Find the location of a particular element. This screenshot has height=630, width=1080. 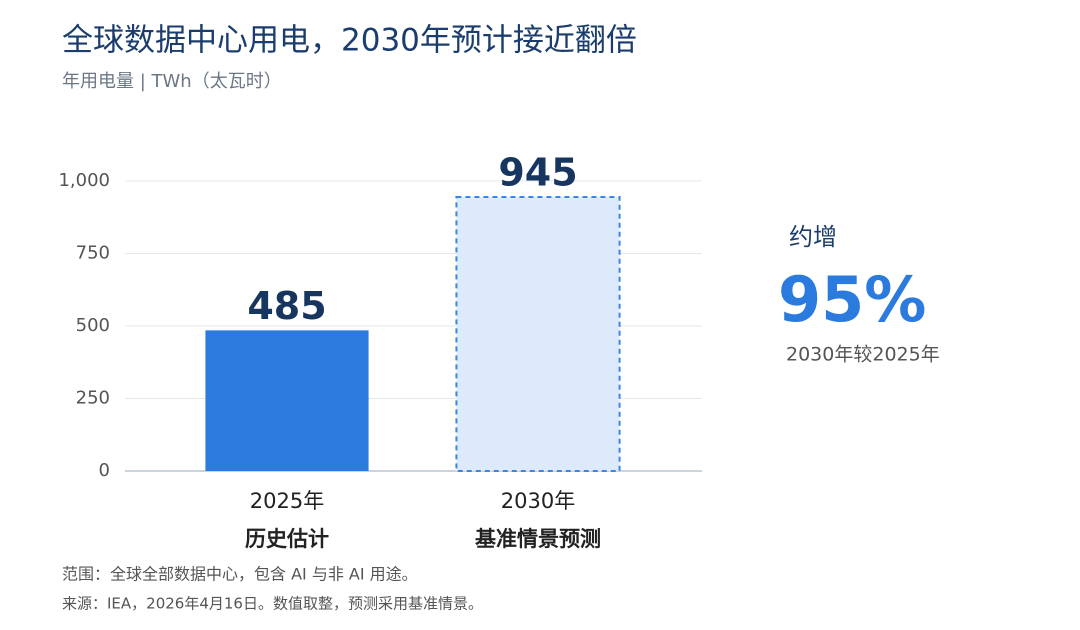

chart-title: 全球数据中心用电，2030年预计接近翻倍 is located at coordinates (349, 41).